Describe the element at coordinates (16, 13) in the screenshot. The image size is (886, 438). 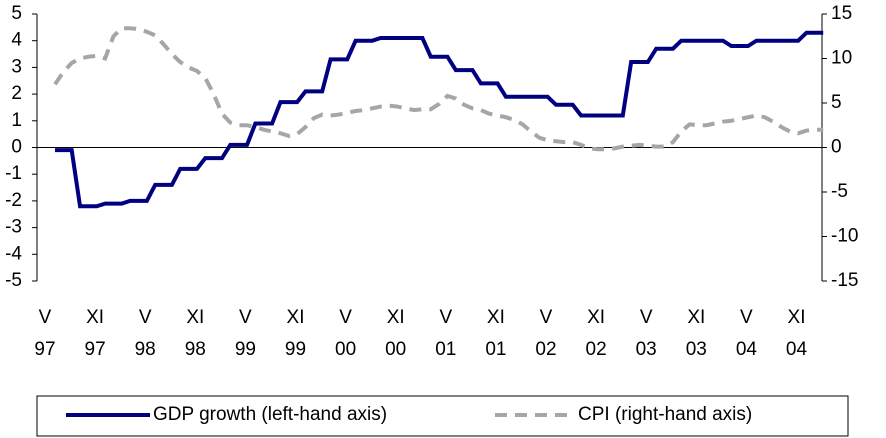
I see `y-tick-label: 5` at that location.